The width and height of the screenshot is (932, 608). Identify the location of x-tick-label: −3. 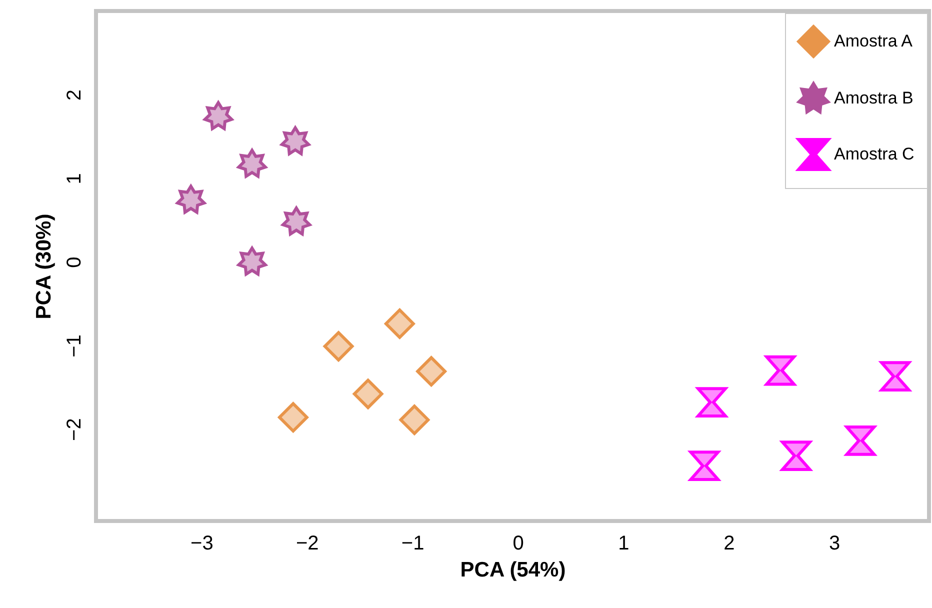
(202, 543).